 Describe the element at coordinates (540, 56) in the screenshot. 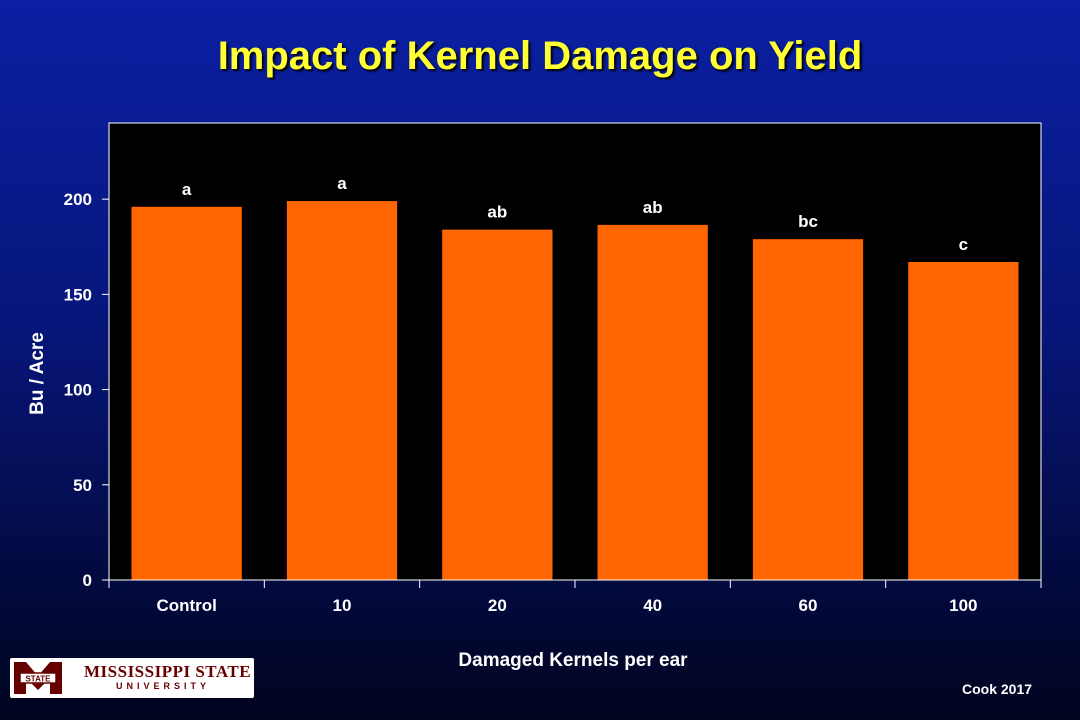

I see `slide-title: Impact of Kernel Damage on Yield` at that location.